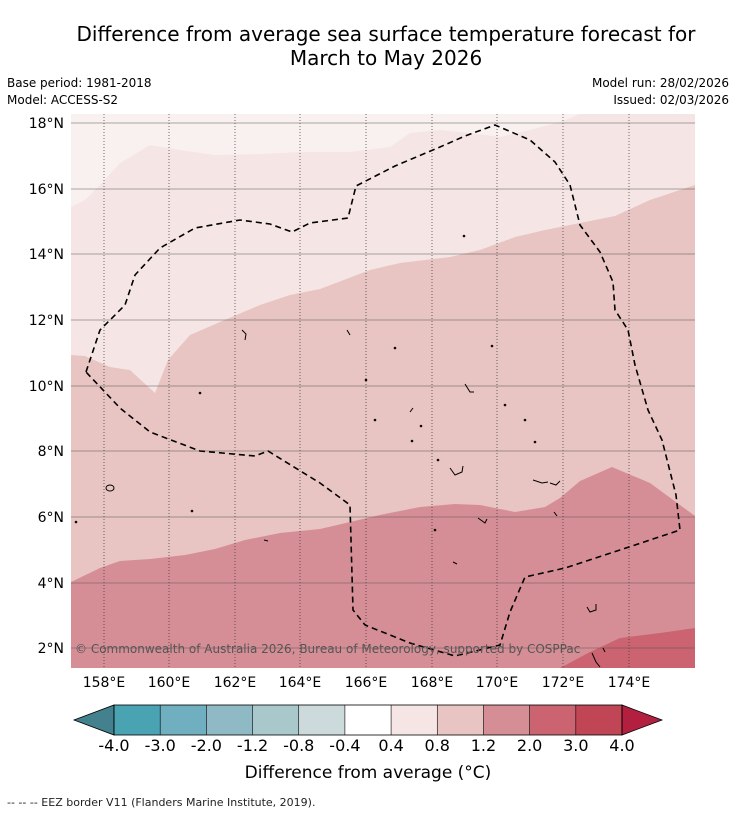  What do you see at coordinates (93, 720) in the screenshot?
I see `colorbar-under-arrow` at bounding box center [93, 720].